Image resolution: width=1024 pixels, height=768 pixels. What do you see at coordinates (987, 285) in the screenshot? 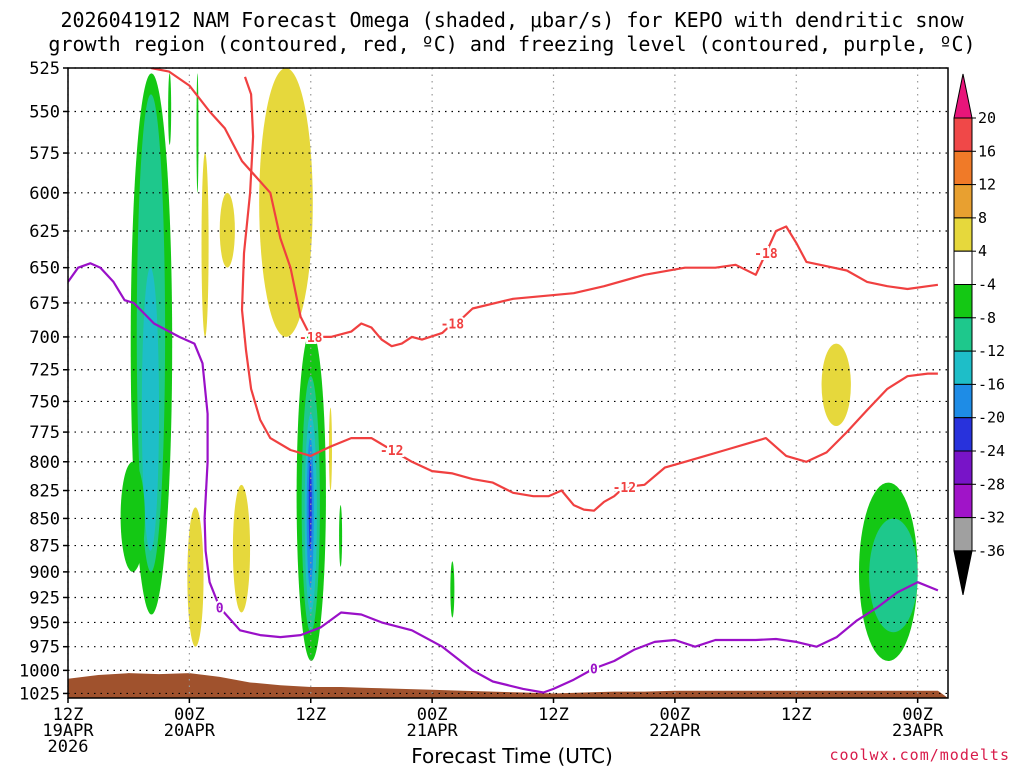
I see `colorbar-label: -4` at bounding box center [987, 285].